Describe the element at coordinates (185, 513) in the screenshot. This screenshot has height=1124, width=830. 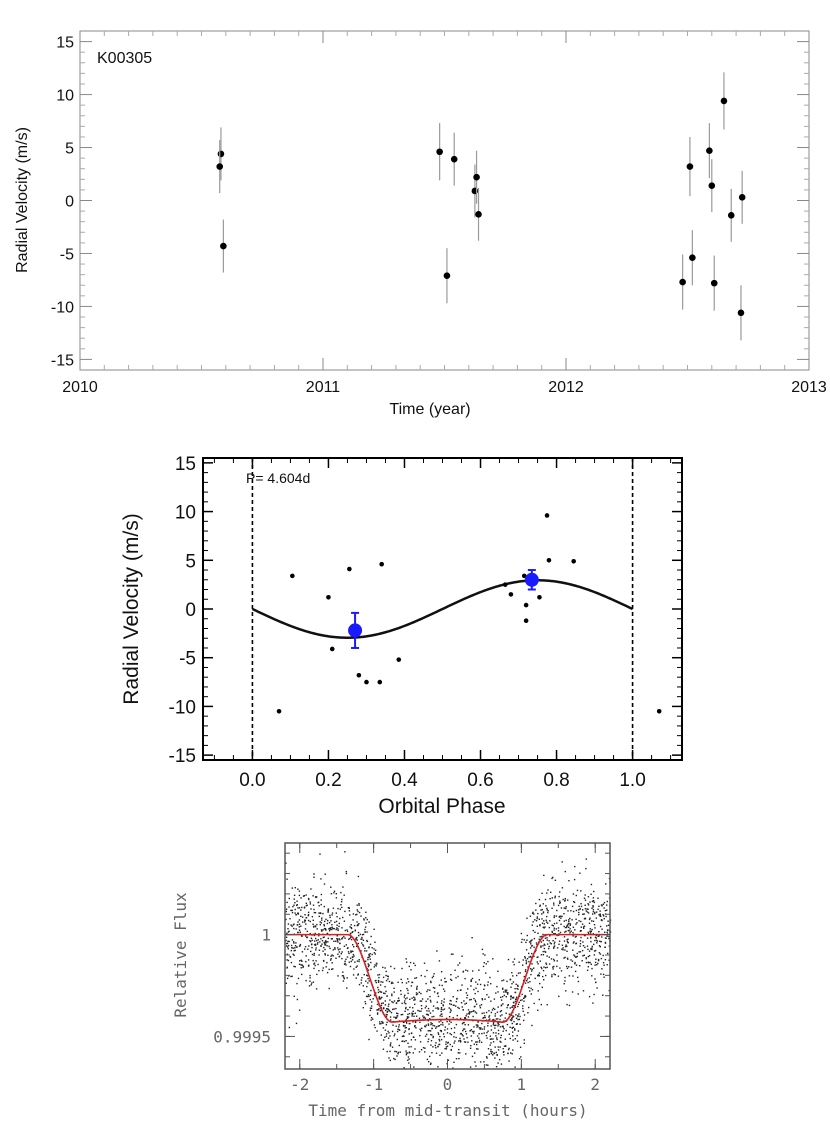
I see `y-tick-label: 10` at that location.